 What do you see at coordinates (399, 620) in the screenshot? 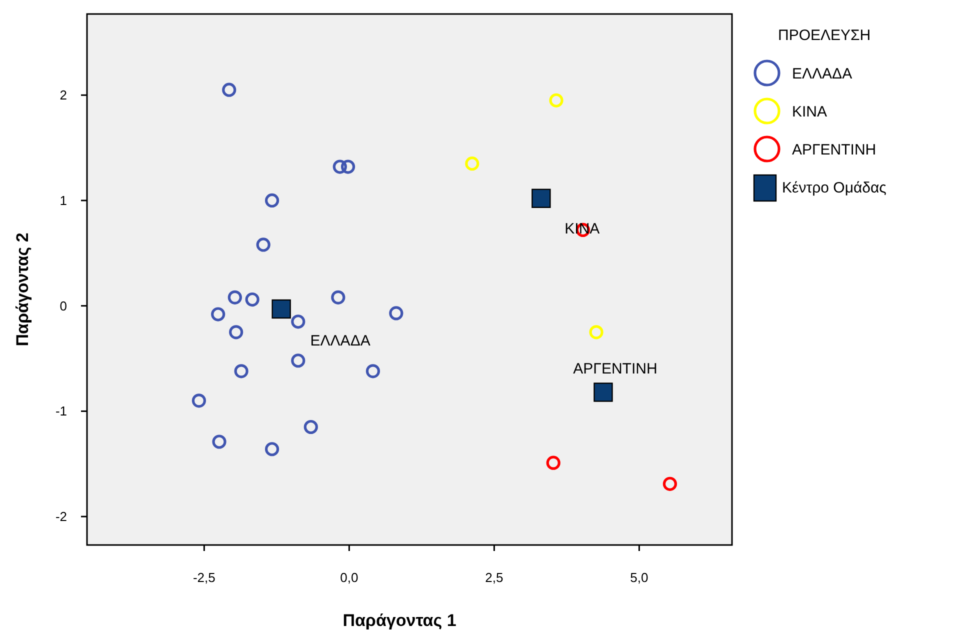
I see `x-axis-title: Παράγοντας 1` at bounding box center [399, 620].